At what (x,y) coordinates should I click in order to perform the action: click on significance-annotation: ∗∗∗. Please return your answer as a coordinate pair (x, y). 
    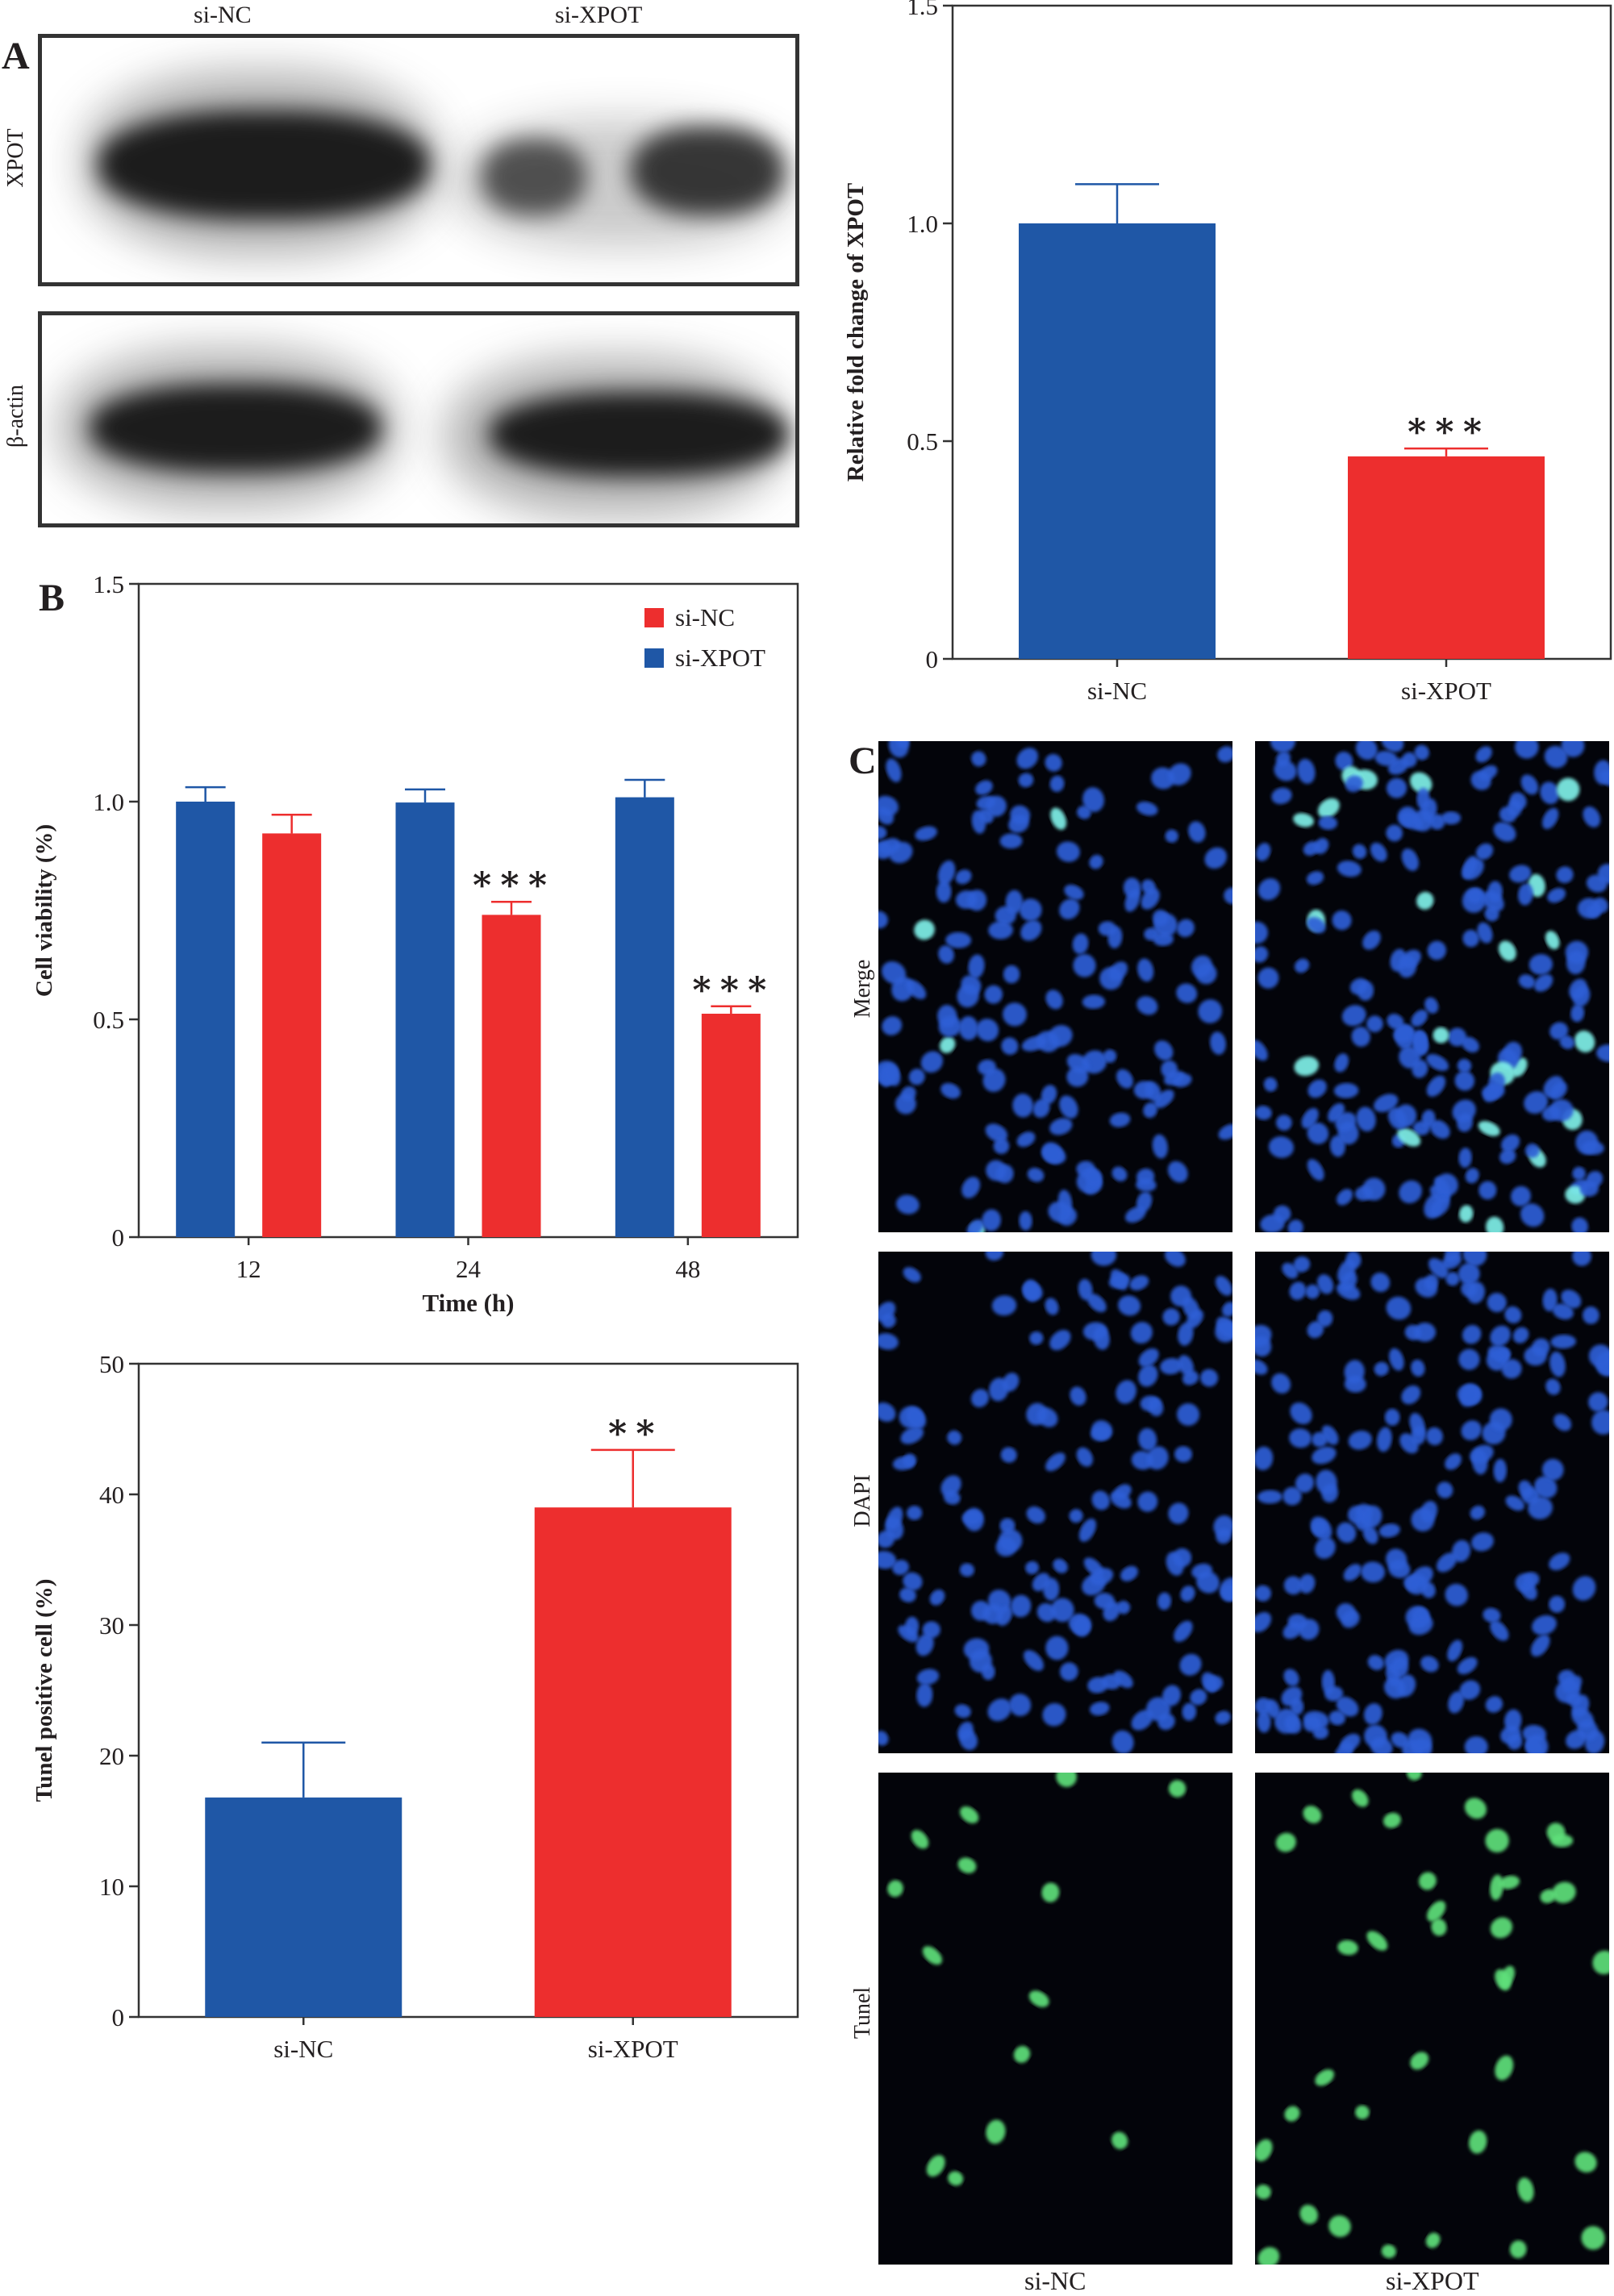
    Looking at the image, I should click on (732, 983).